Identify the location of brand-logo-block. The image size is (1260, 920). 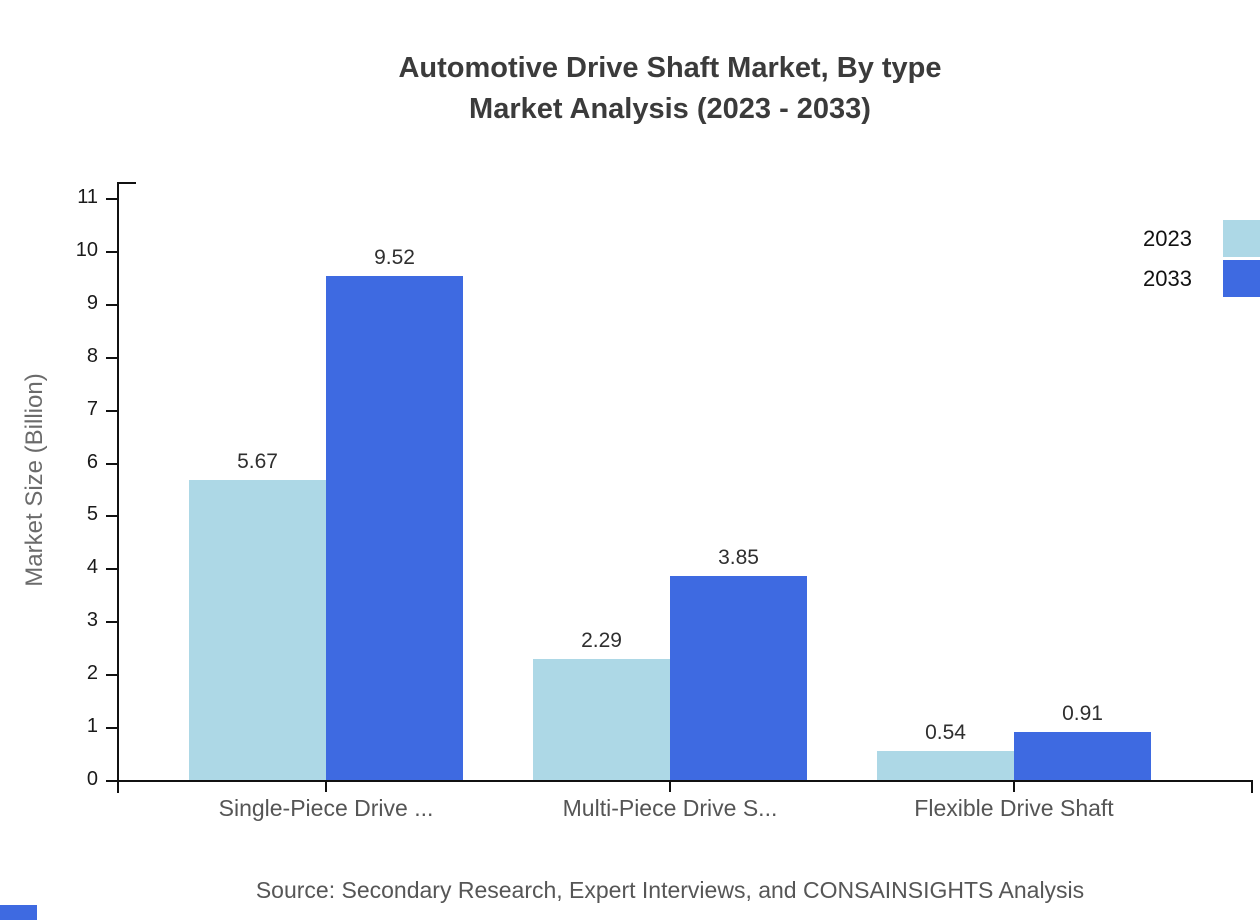
(18, 912).